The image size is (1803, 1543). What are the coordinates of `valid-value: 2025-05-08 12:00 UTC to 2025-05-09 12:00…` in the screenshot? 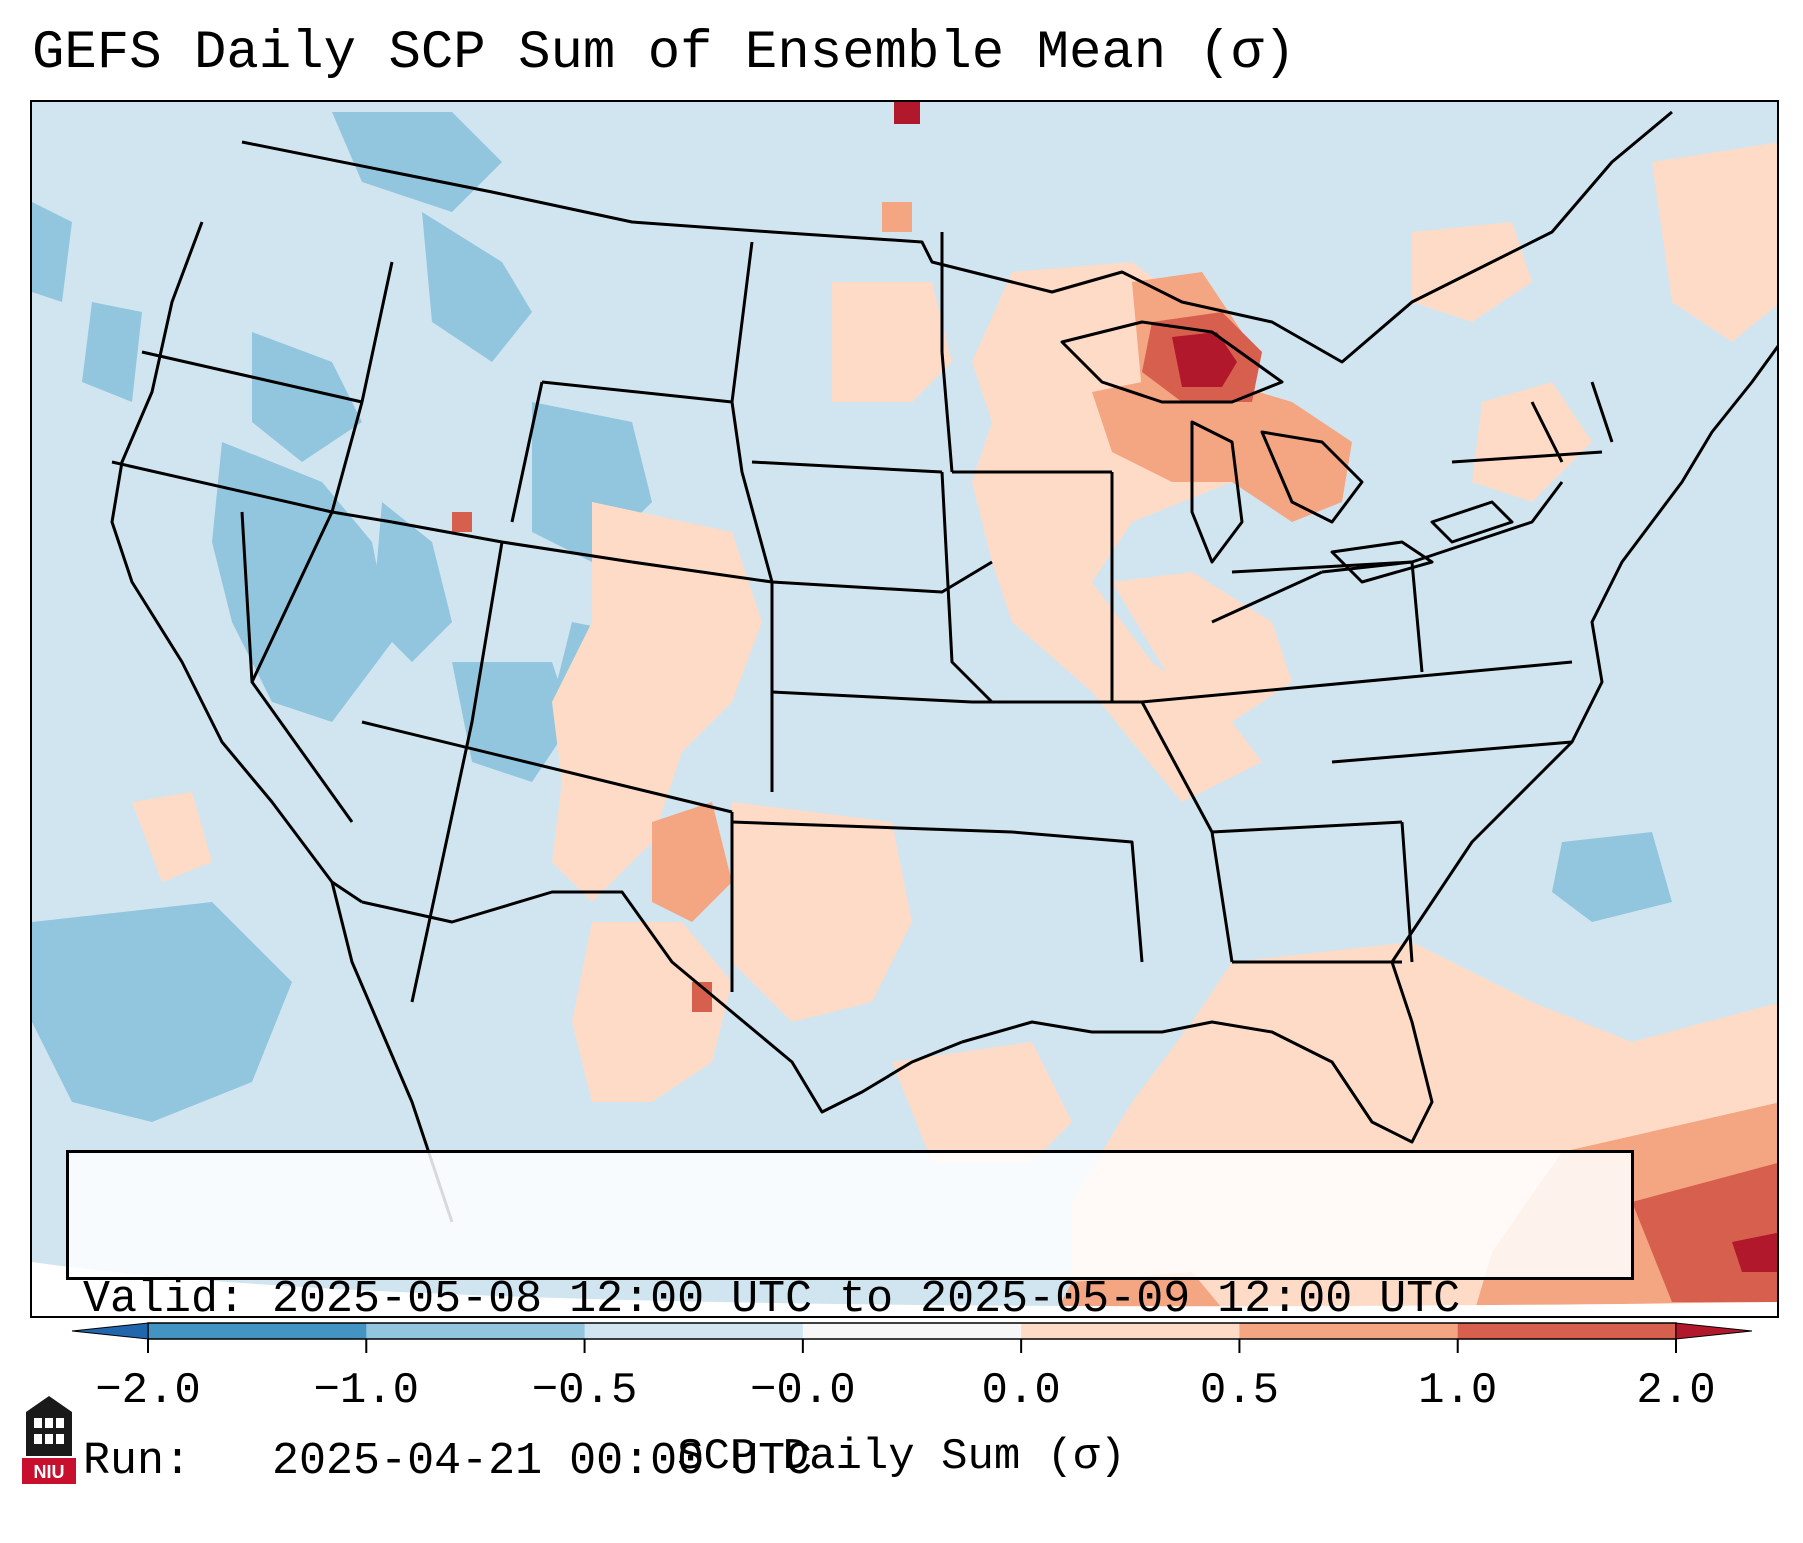 It's located at (866, 1299).